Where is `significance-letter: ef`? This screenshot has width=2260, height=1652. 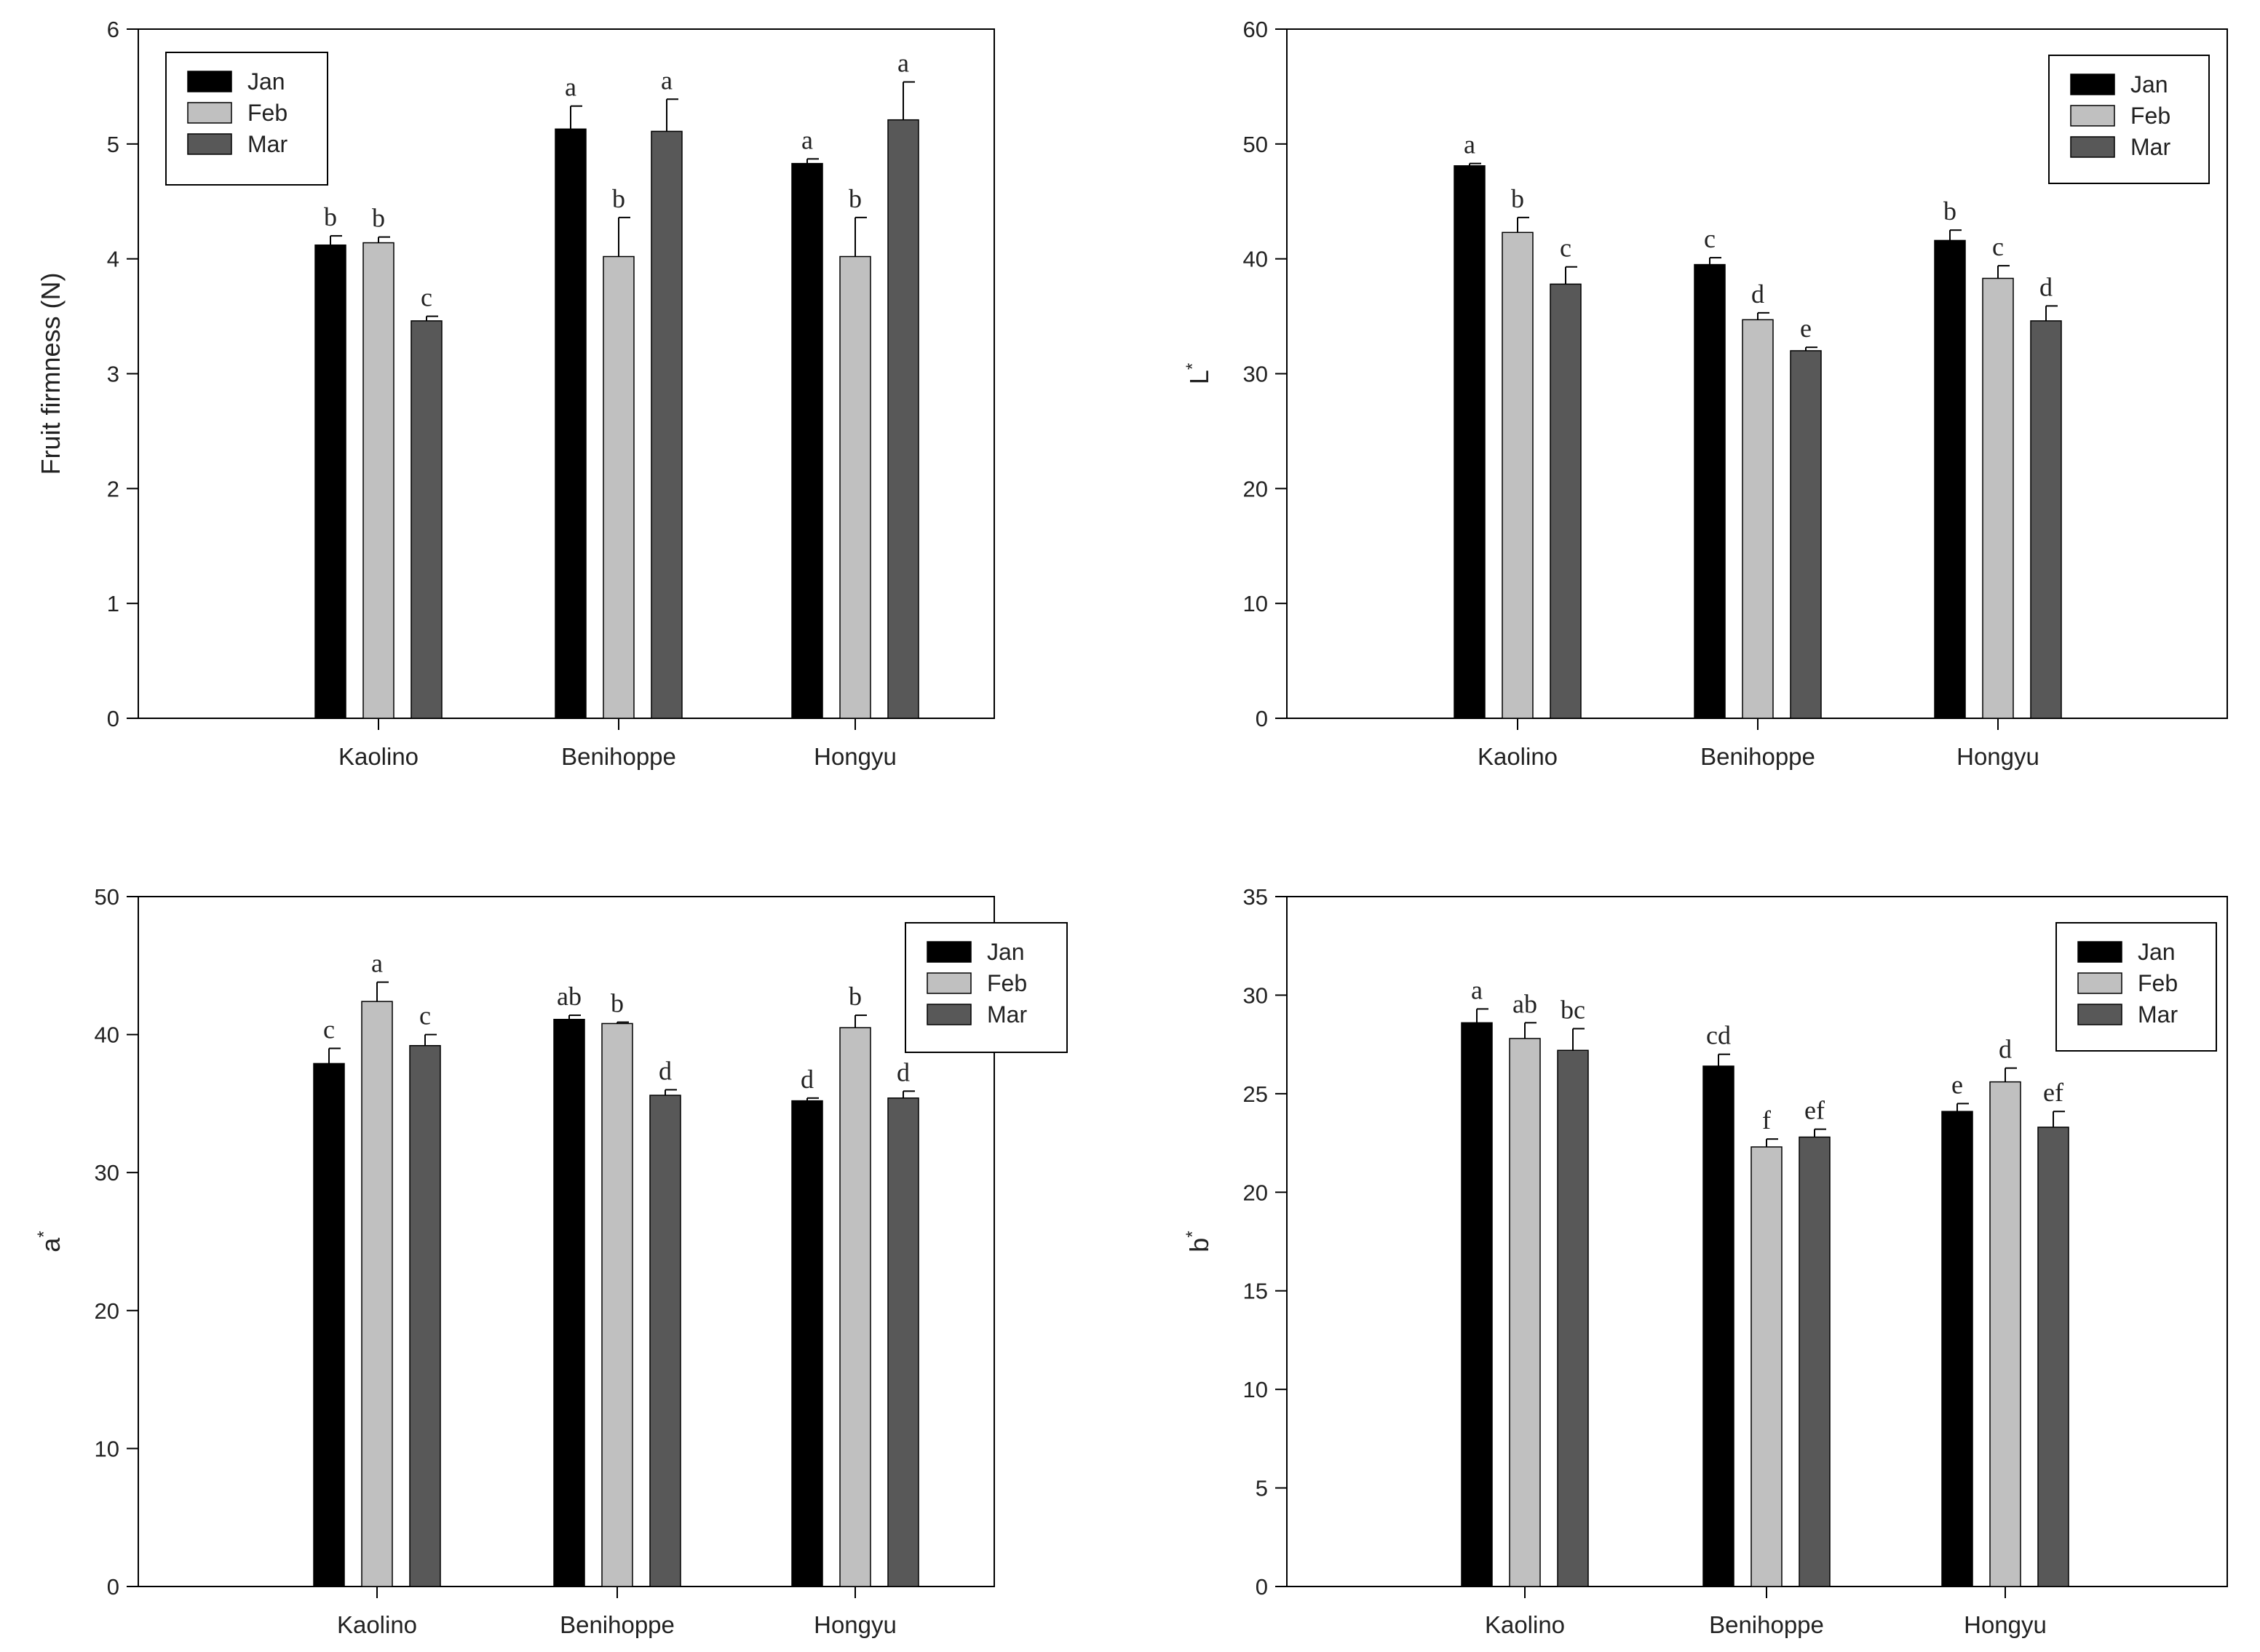 significance-letter: ef is located at coordinates (1814, 1110).